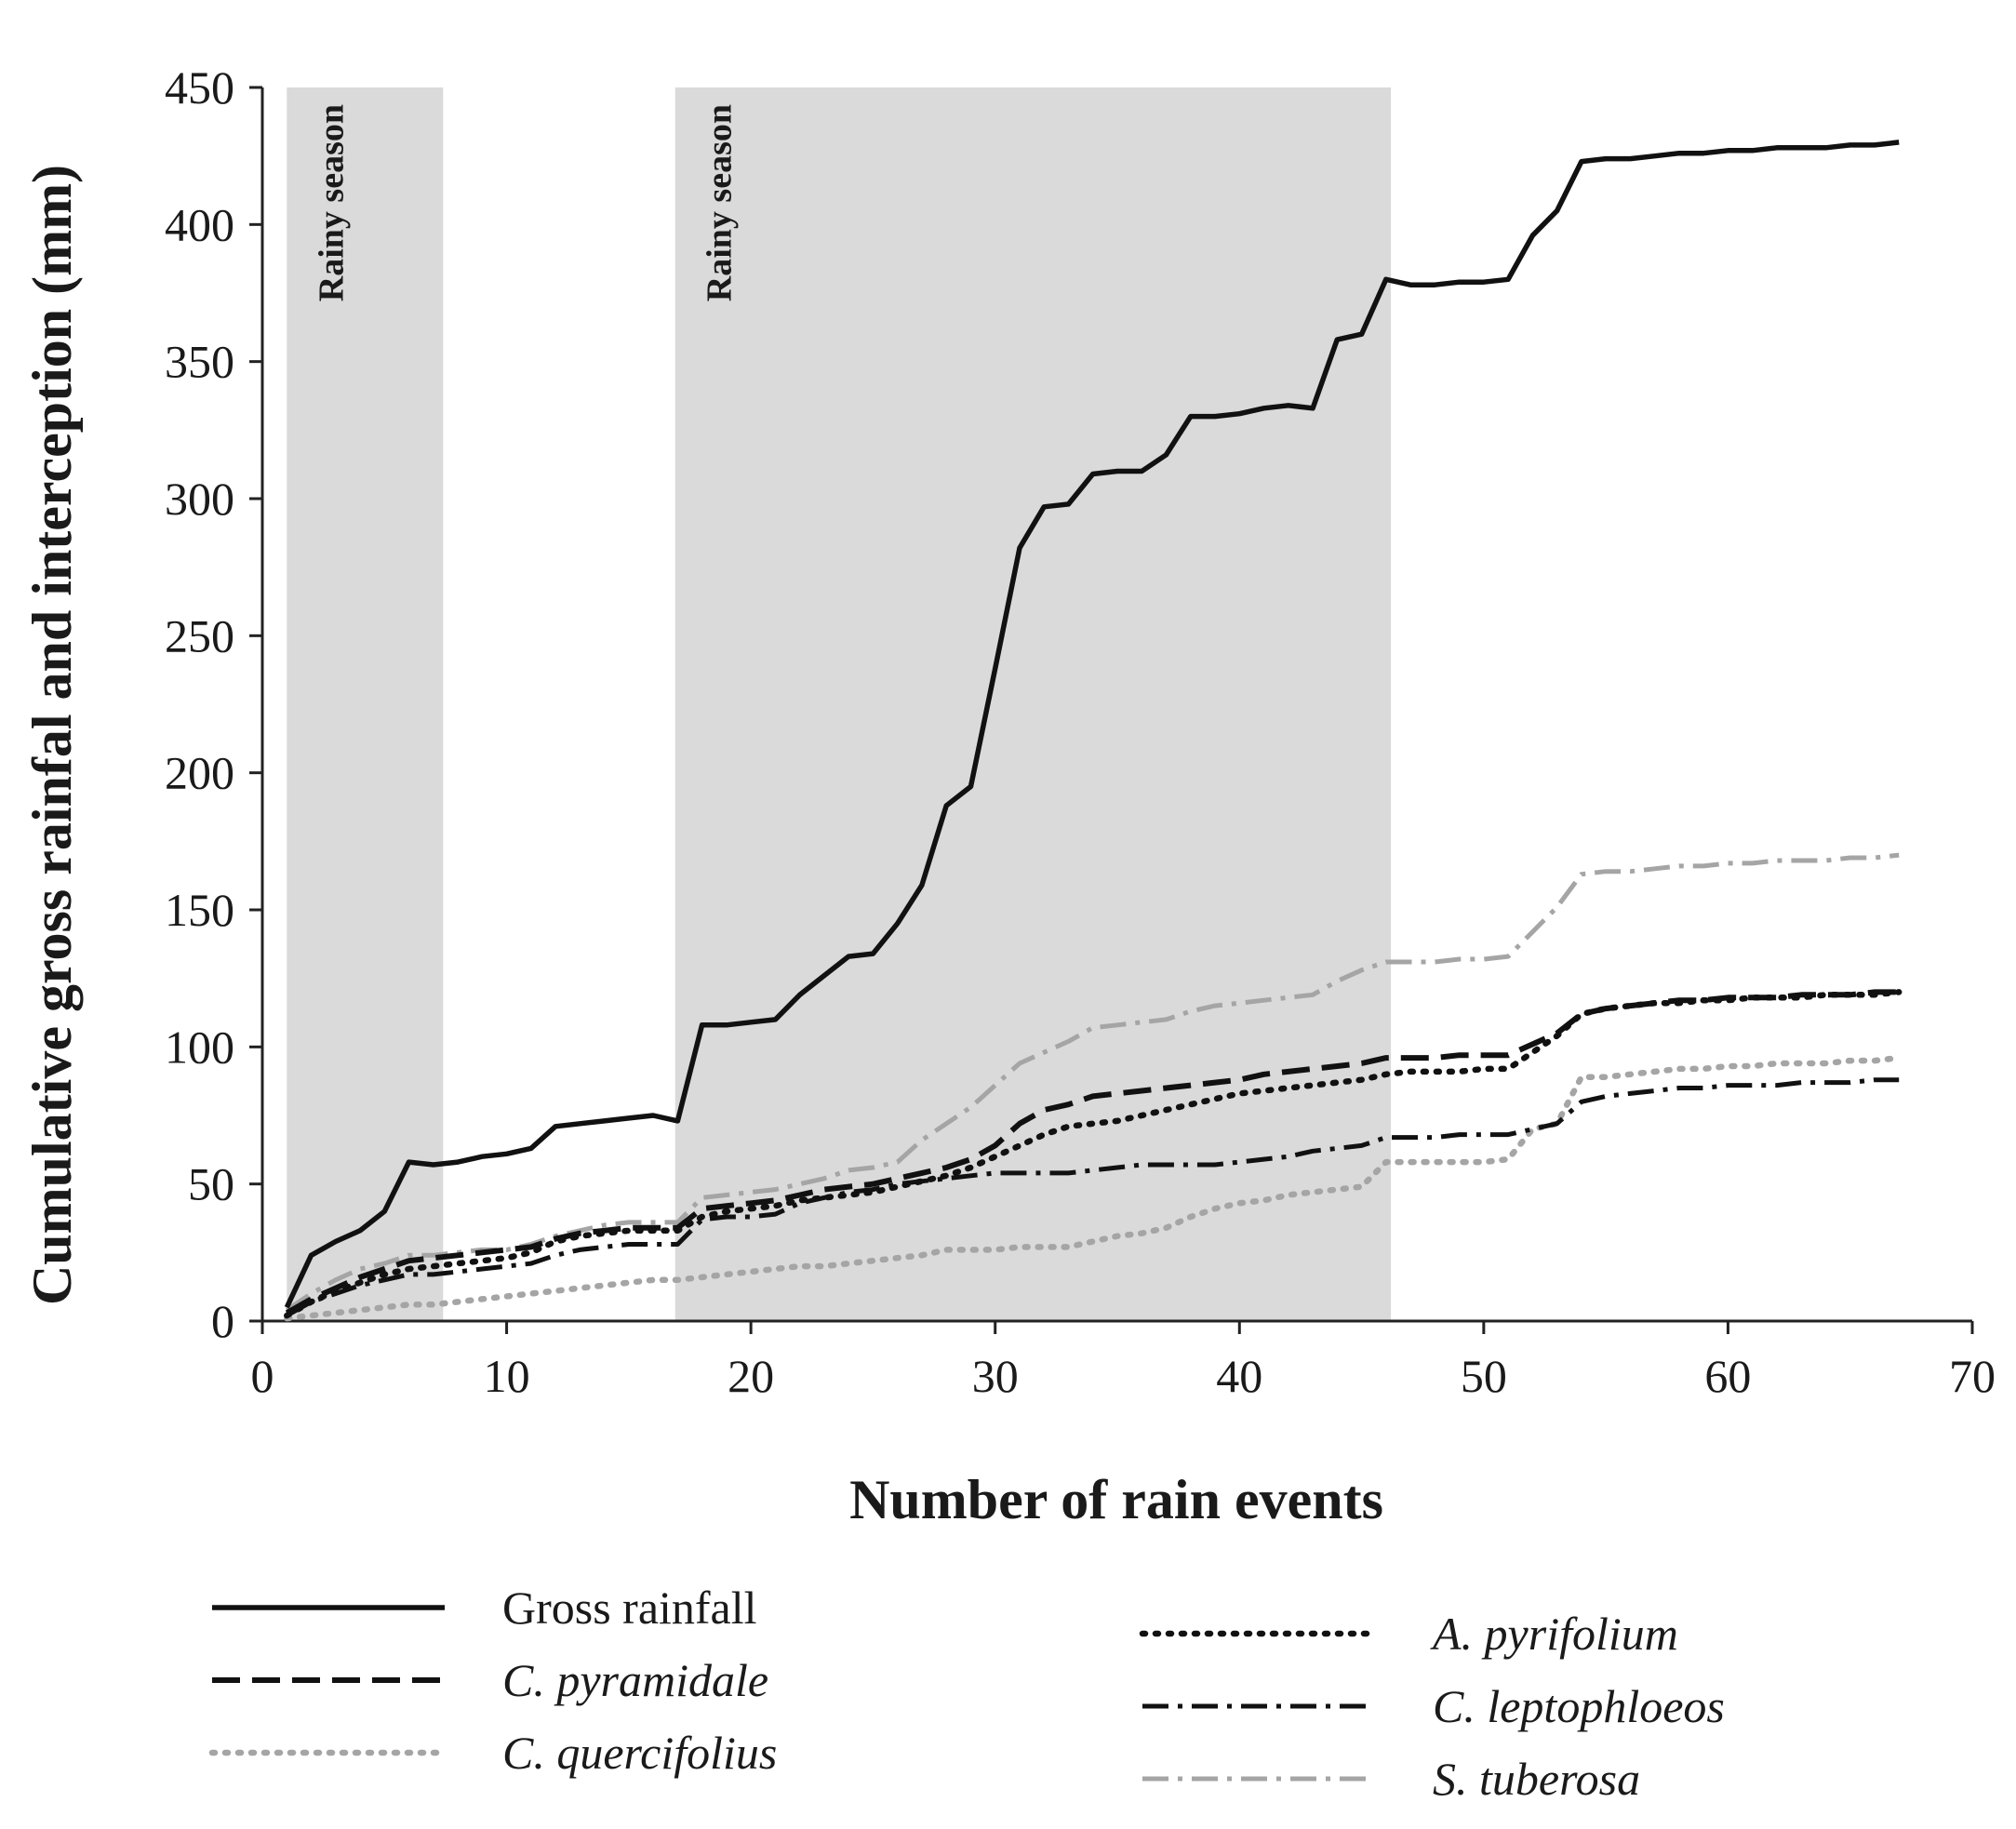 The image size is (2016, 1829). What do you see at coordinates (1093, 1197) in the screenshot?
I see `series-line-c-leptophloeos` at bounding box center [1093, 1197].